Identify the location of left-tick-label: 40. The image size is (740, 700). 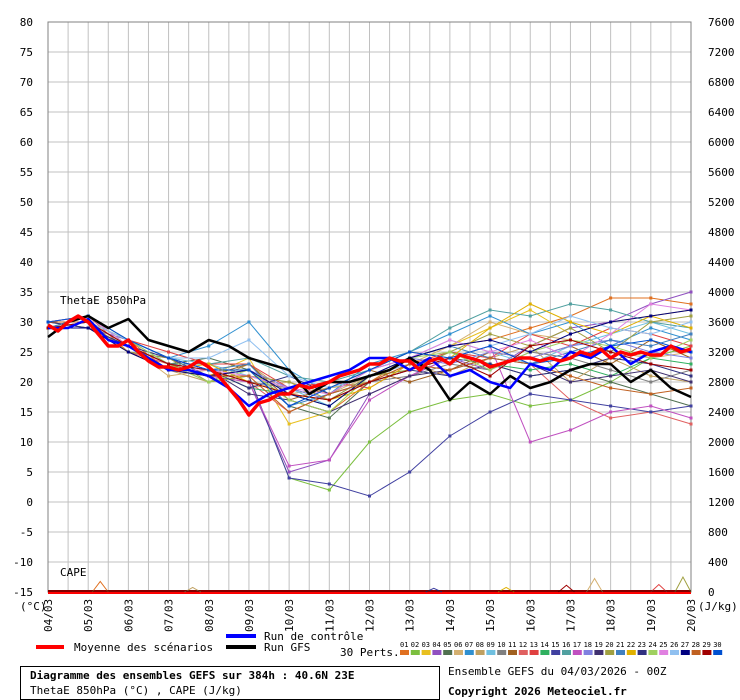
(26, 262).